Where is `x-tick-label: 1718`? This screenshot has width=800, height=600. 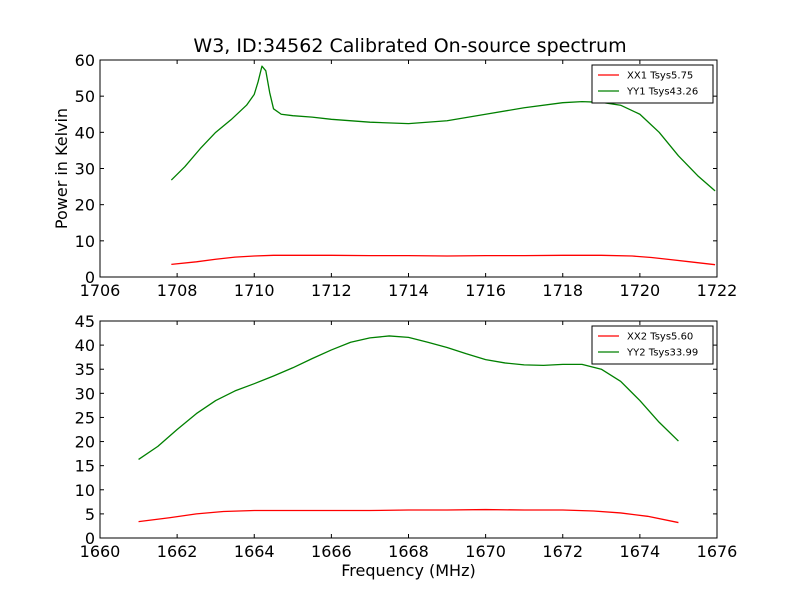 x-tick-label: 1718 is located at coordinates (562, 290).